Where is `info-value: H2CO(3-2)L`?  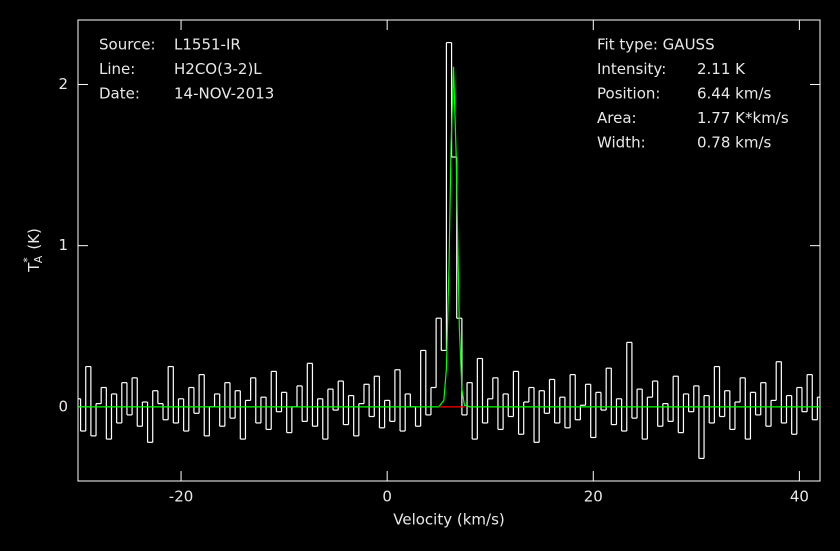 info-value: H2CO(3-2)L is located at coordinates (218, 69).